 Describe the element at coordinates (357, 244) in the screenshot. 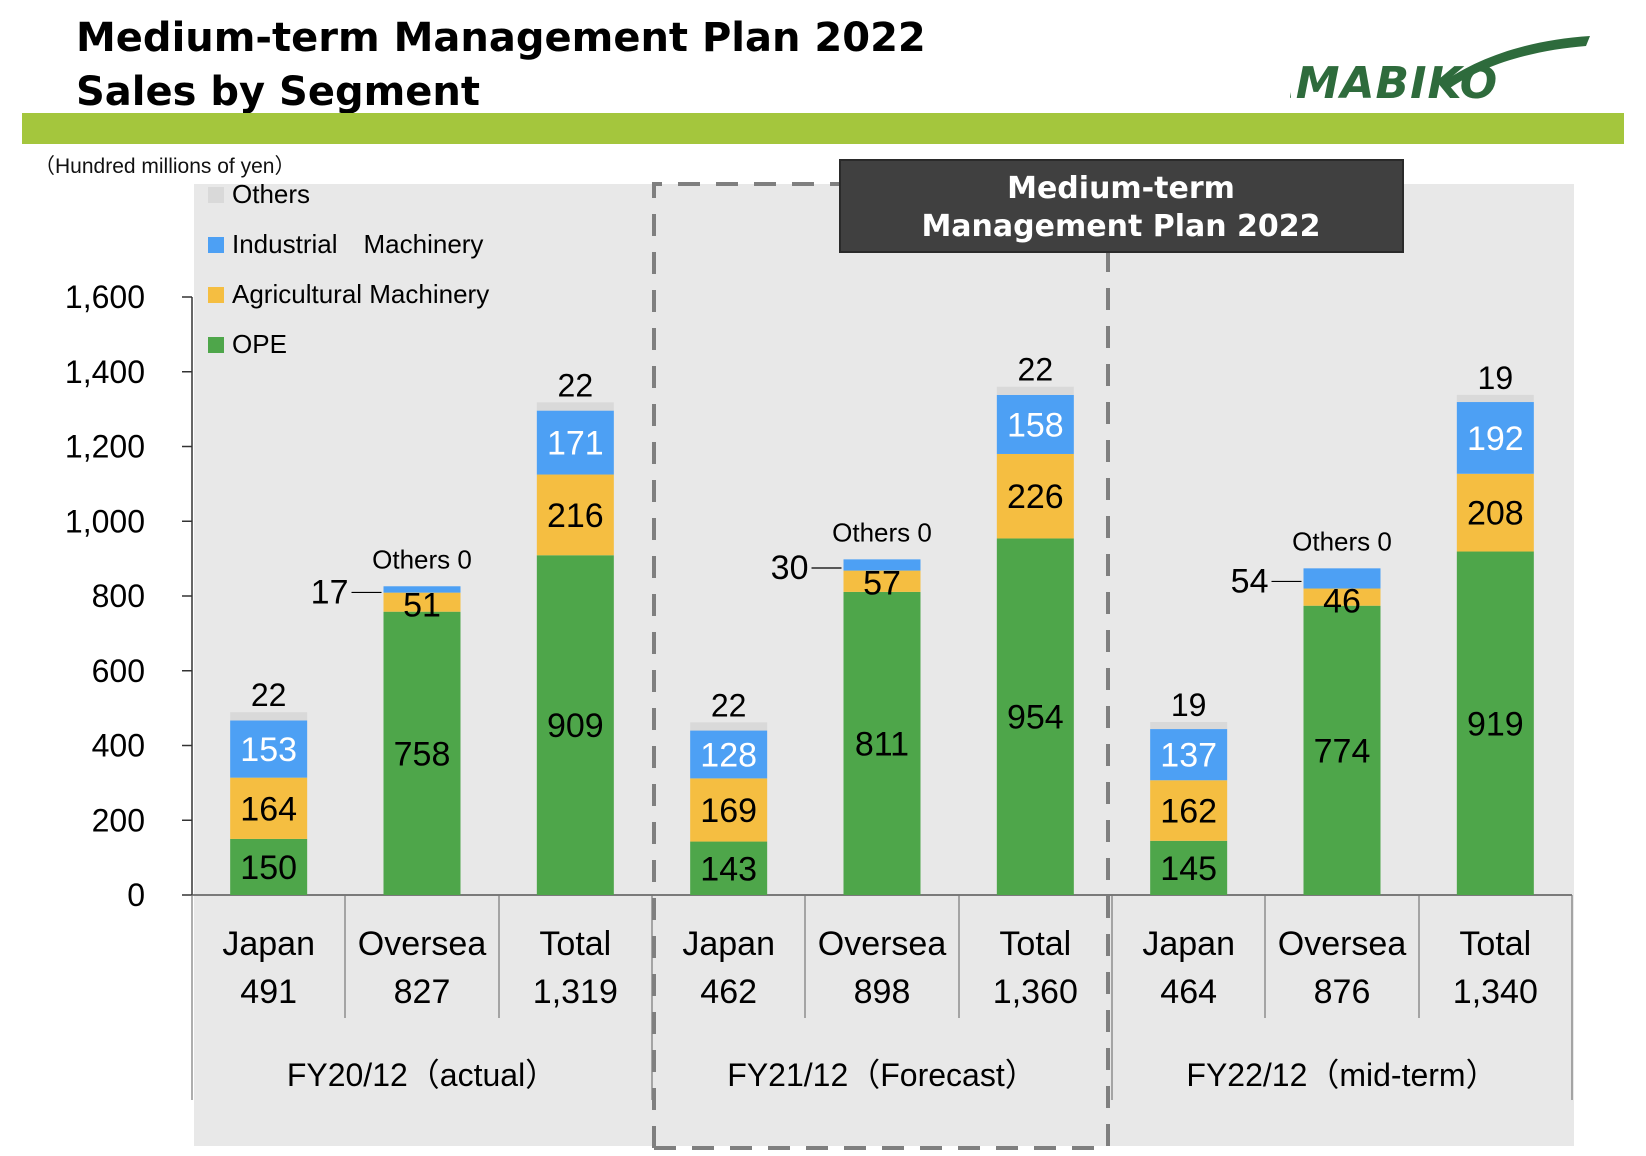

I see `legend-label: Industrial Machinery` at that location.